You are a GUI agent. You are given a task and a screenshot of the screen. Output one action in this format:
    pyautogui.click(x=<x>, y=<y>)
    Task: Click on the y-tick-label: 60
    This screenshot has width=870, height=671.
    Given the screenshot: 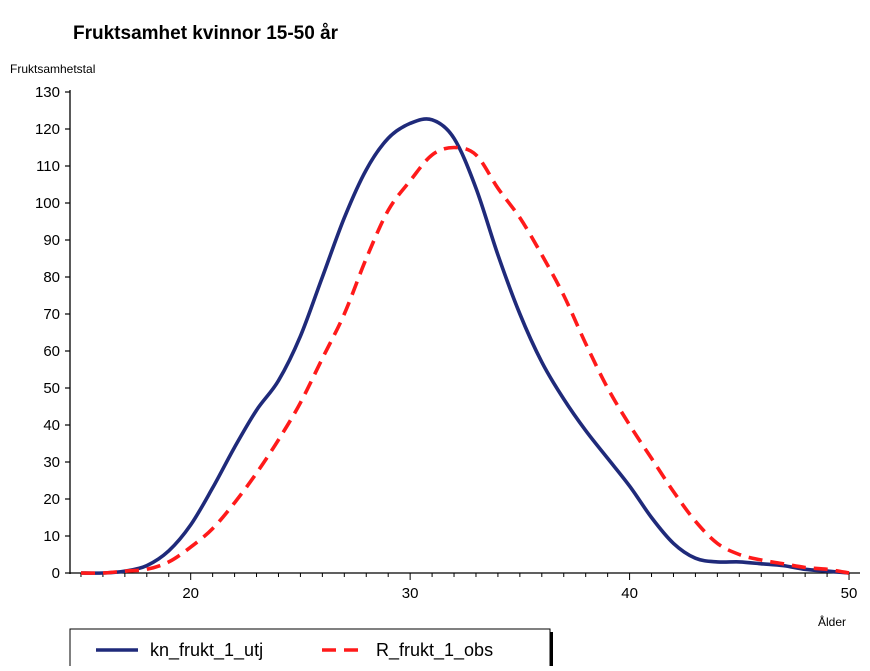 What is the action you would take?
    pyautogui.click(x=51, y=351)
    